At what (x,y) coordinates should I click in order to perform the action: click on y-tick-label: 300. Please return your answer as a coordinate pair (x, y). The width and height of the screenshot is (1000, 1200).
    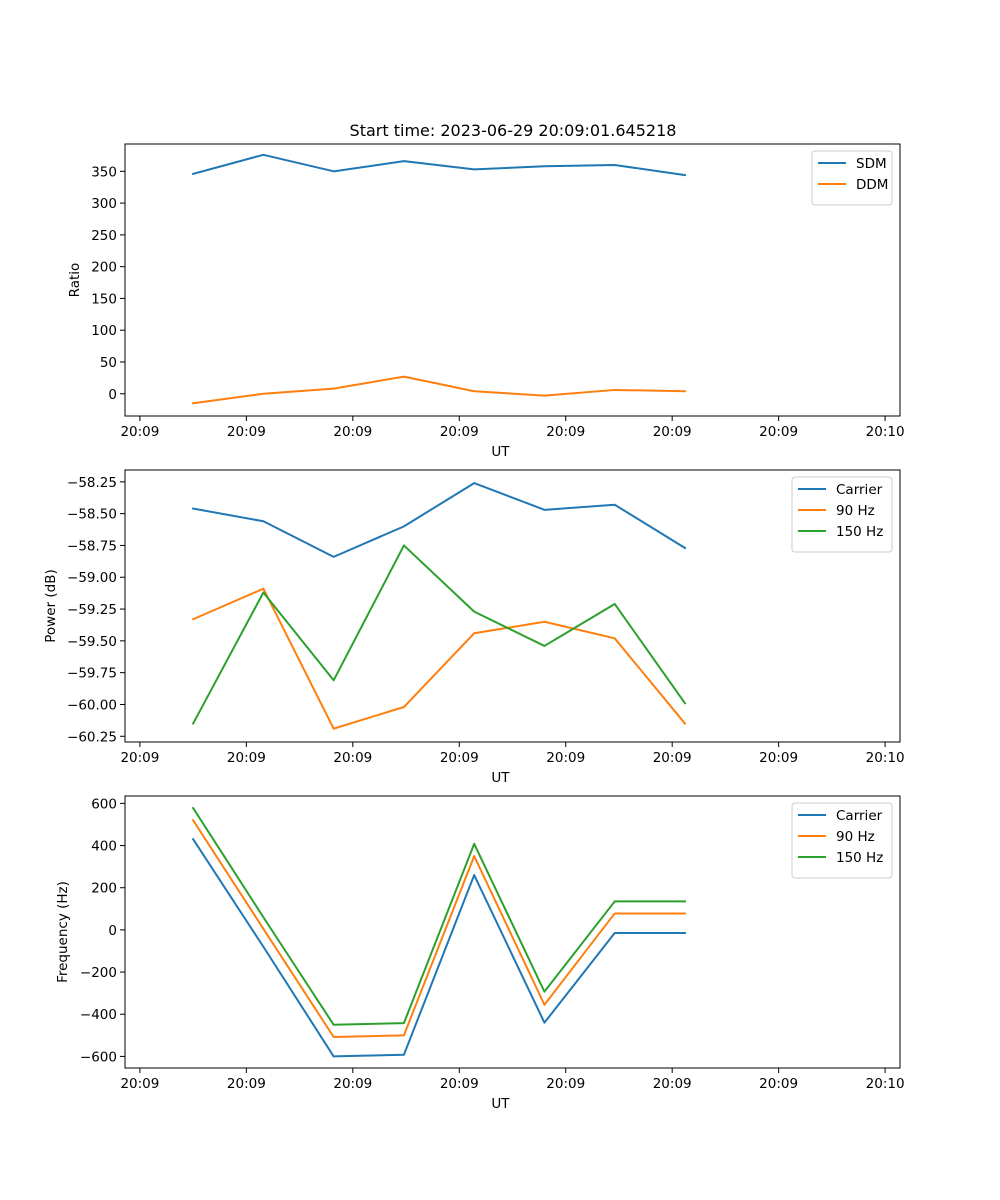
    Looking at the image, I should click on (104, 204).